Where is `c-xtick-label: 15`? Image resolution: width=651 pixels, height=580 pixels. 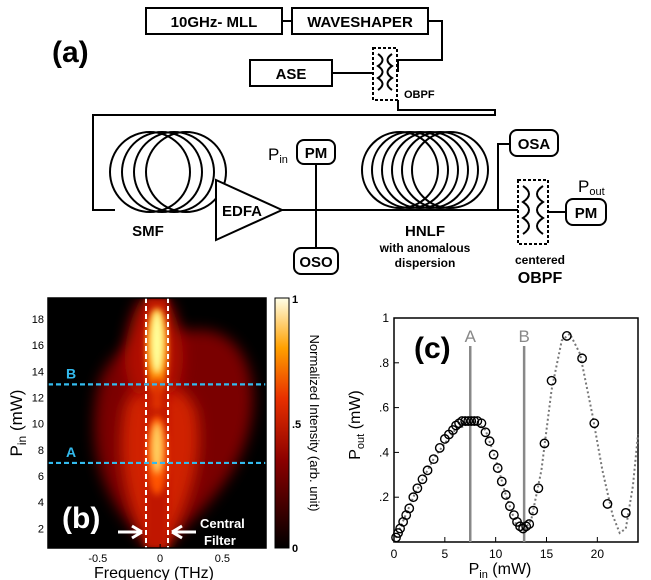 c-xtick-label: 15 is located at coordinates (547, 554).